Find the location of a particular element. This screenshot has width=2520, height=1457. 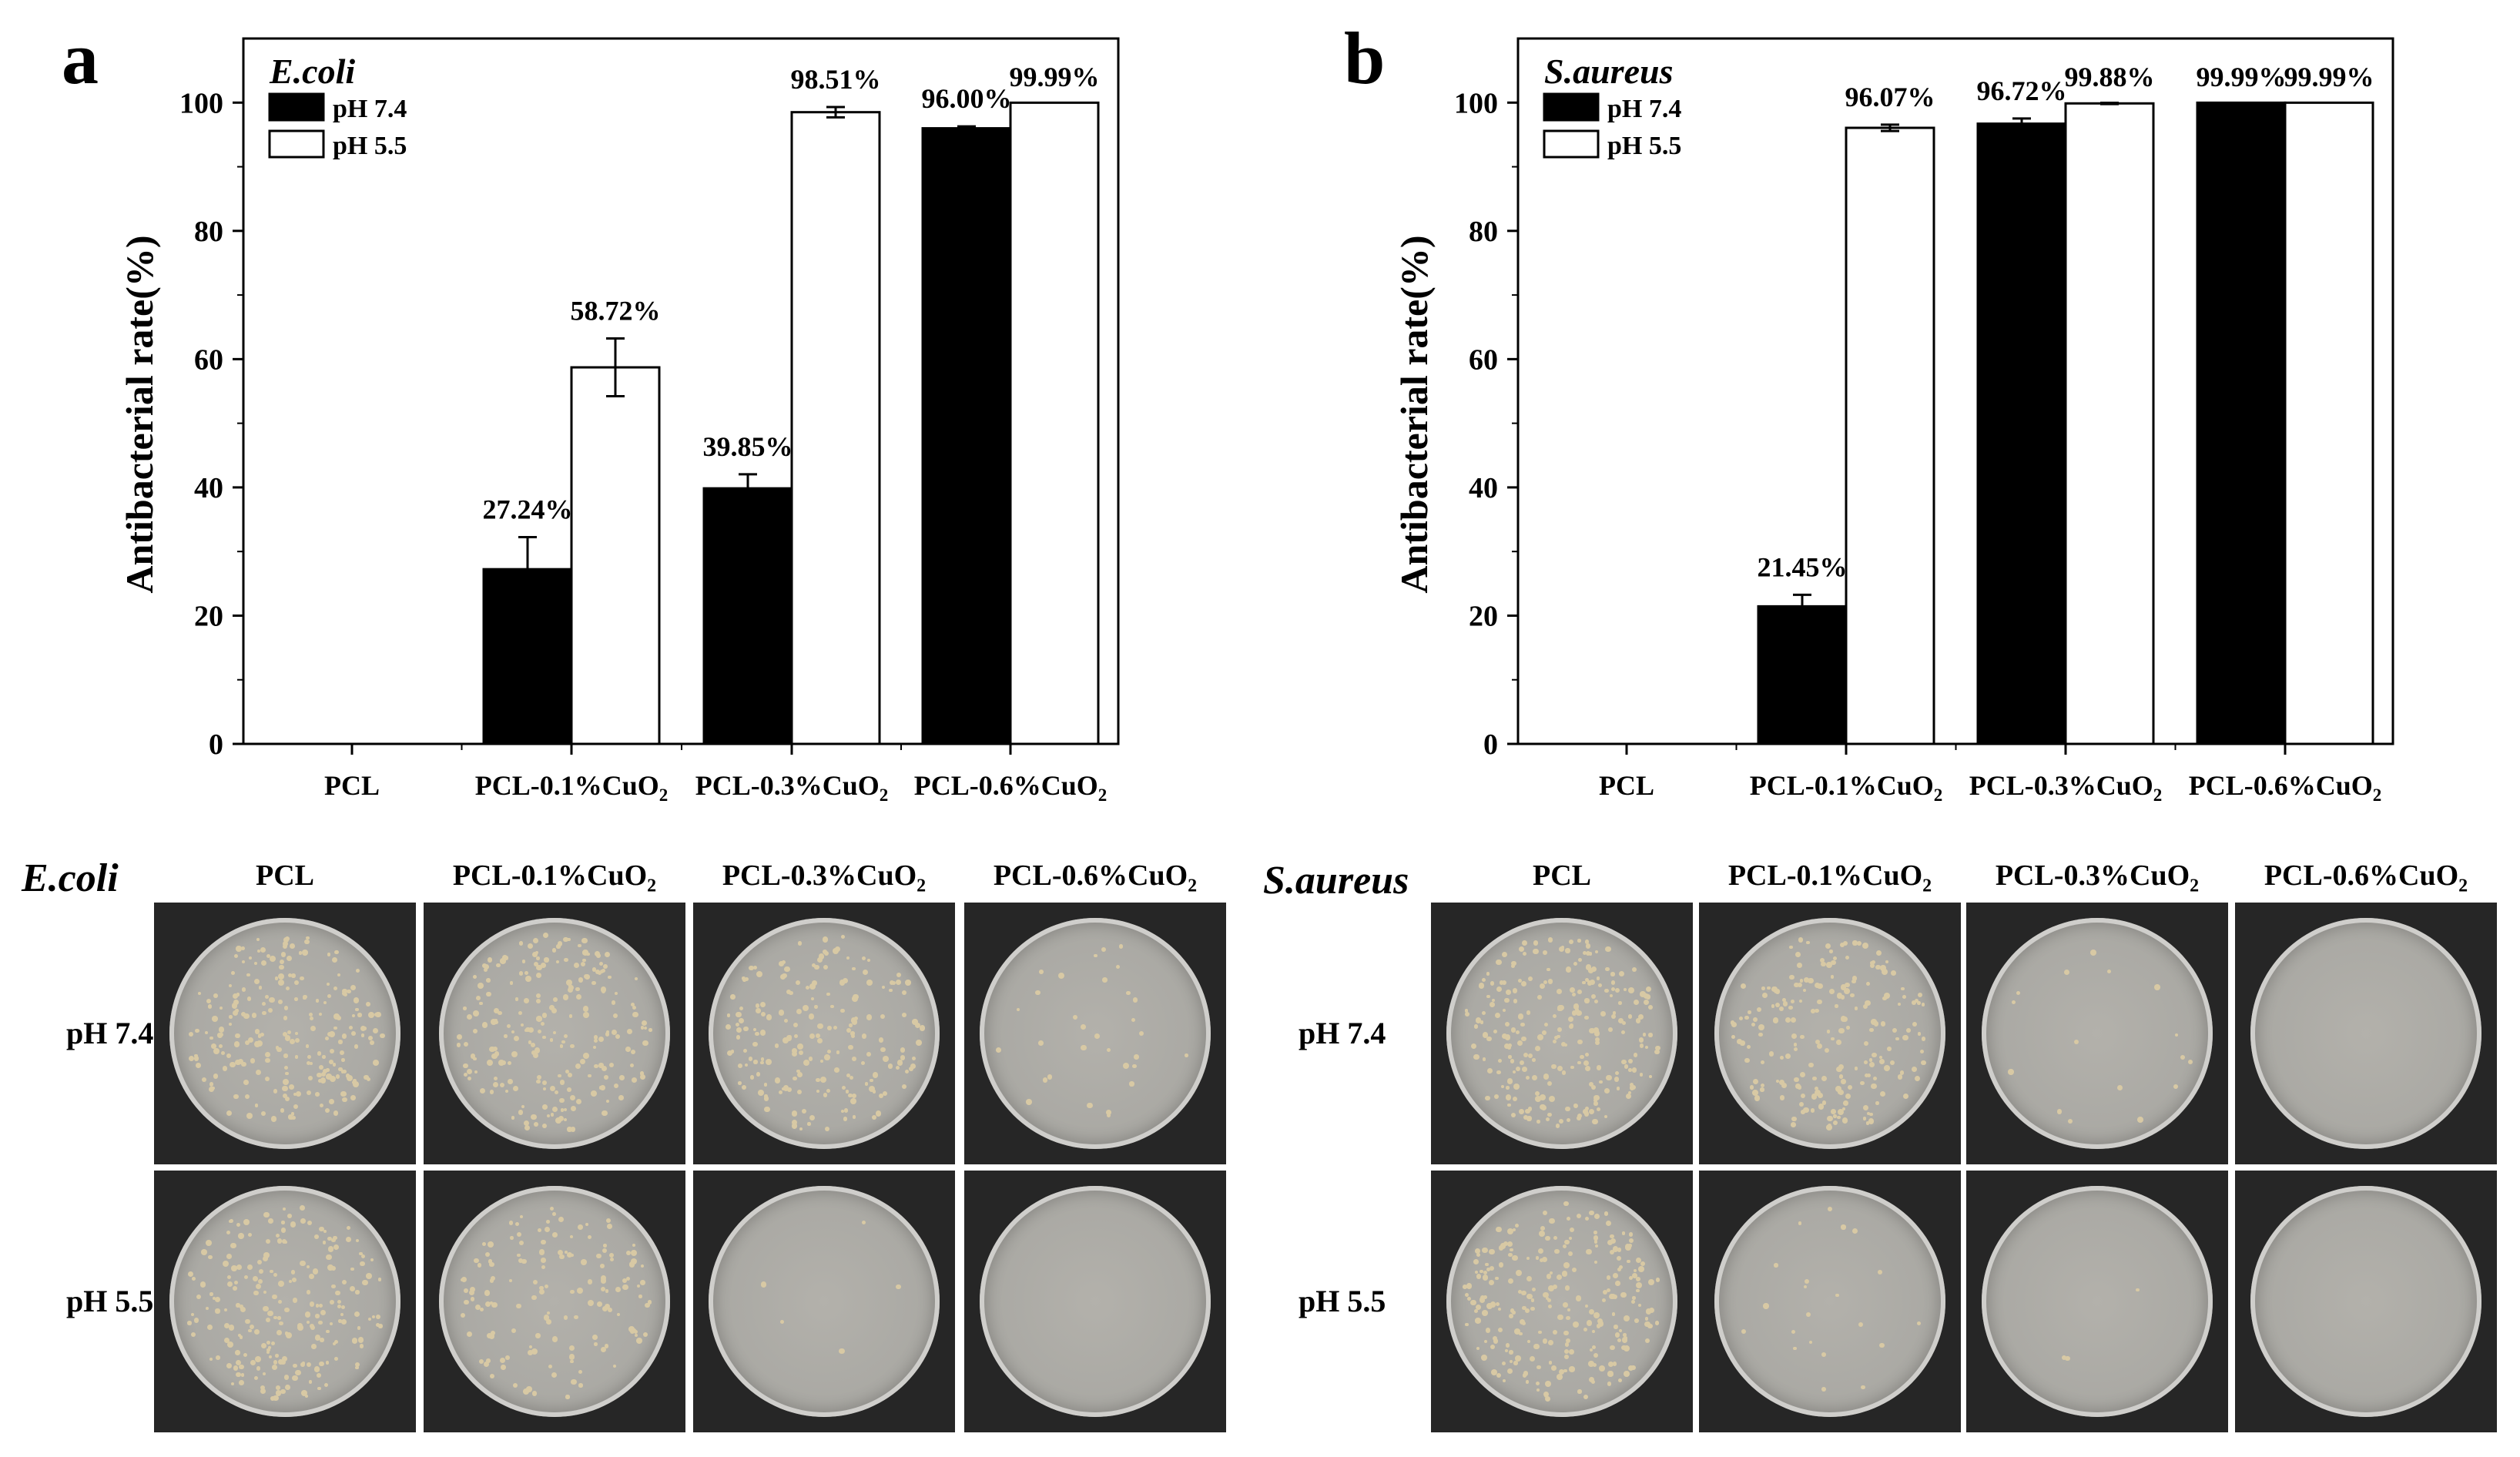

y-tick-label: 100 is located at coordinates (1476, 103).